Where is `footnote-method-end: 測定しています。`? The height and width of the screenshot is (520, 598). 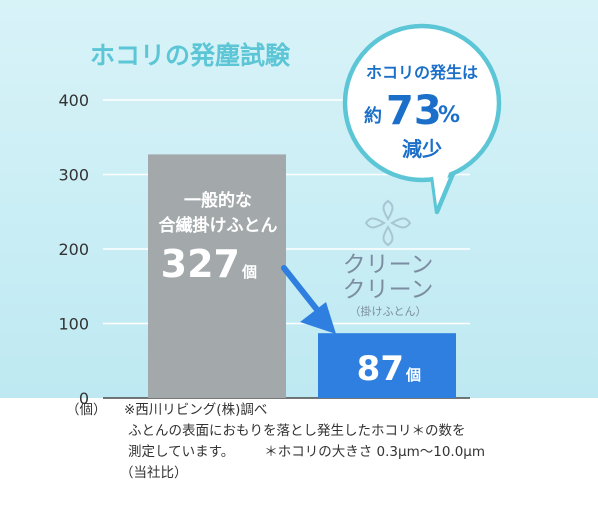 footnote-method-end: 測定しています。 is located at coordinates (181, 452).